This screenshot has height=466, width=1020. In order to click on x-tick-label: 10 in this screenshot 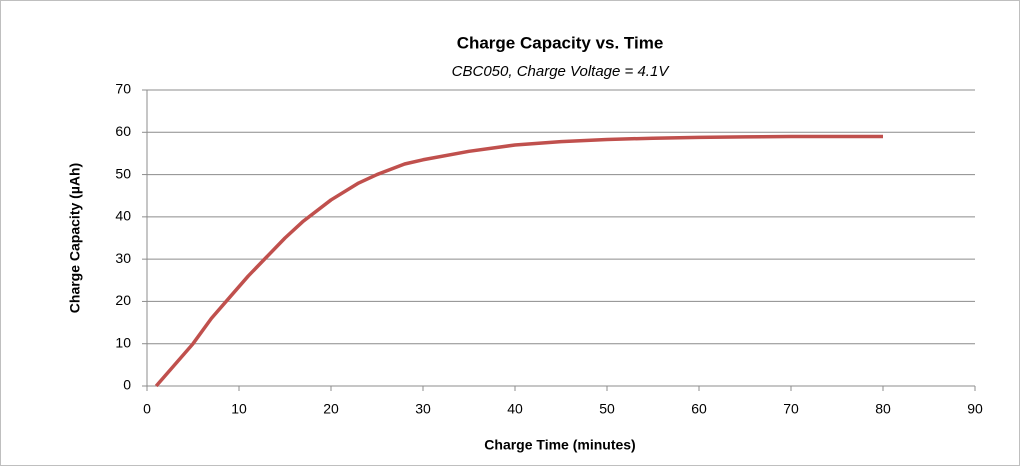, I will do `click(239, 409)`.